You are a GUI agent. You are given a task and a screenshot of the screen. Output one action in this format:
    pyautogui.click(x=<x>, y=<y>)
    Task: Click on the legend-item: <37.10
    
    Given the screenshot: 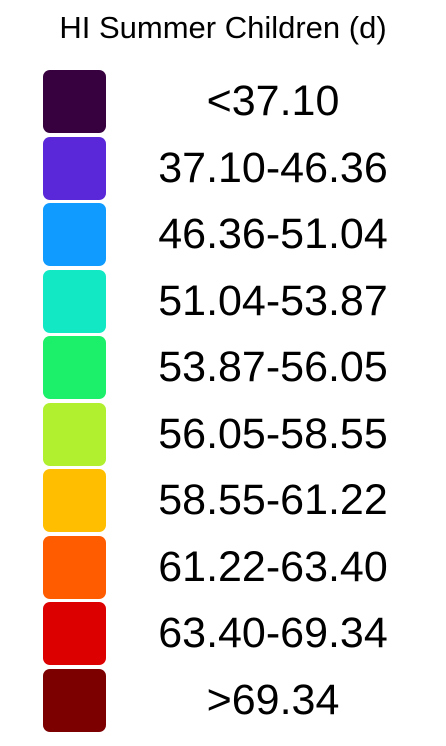 What is the action you would take?
    pyautogui.click(x=223, y=103)
    